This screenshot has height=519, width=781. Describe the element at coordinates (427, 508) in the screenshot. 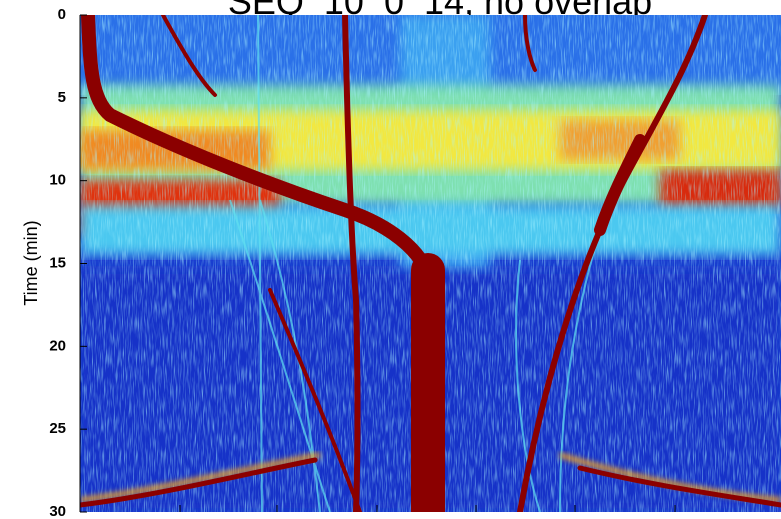

I see `x-axis-ticks` at that location.